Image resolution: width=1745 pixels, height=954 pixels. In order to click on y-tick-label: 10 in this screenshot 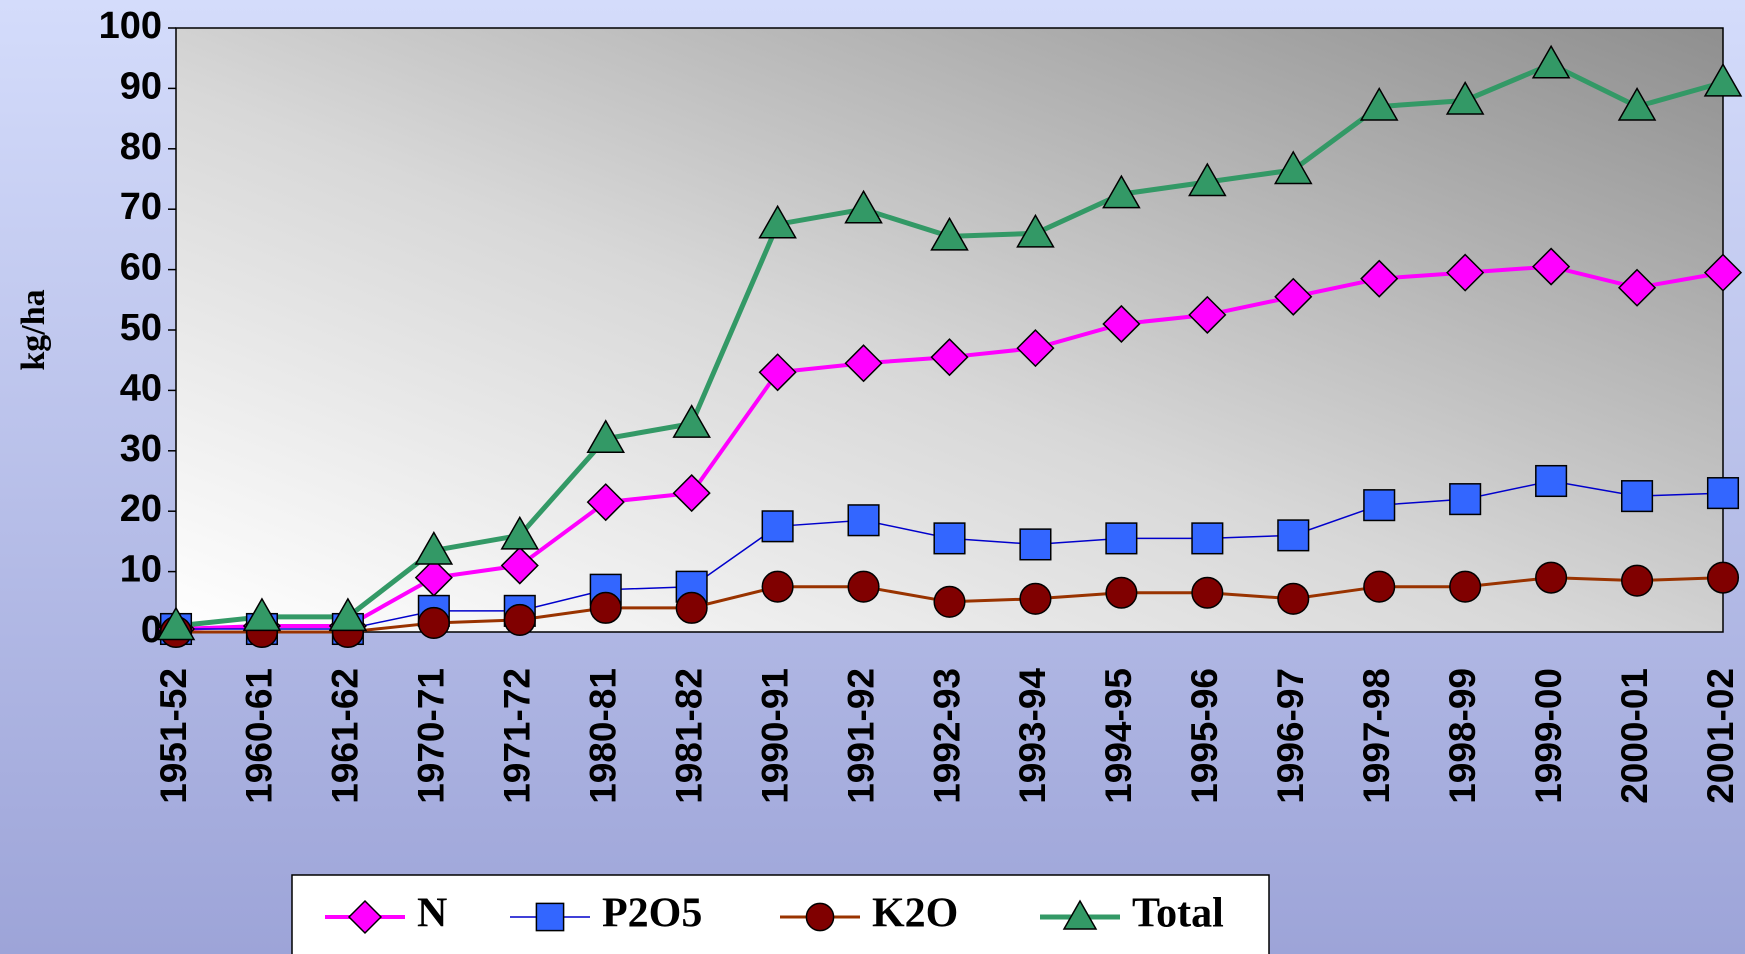, I will do `click(141, 570)`.